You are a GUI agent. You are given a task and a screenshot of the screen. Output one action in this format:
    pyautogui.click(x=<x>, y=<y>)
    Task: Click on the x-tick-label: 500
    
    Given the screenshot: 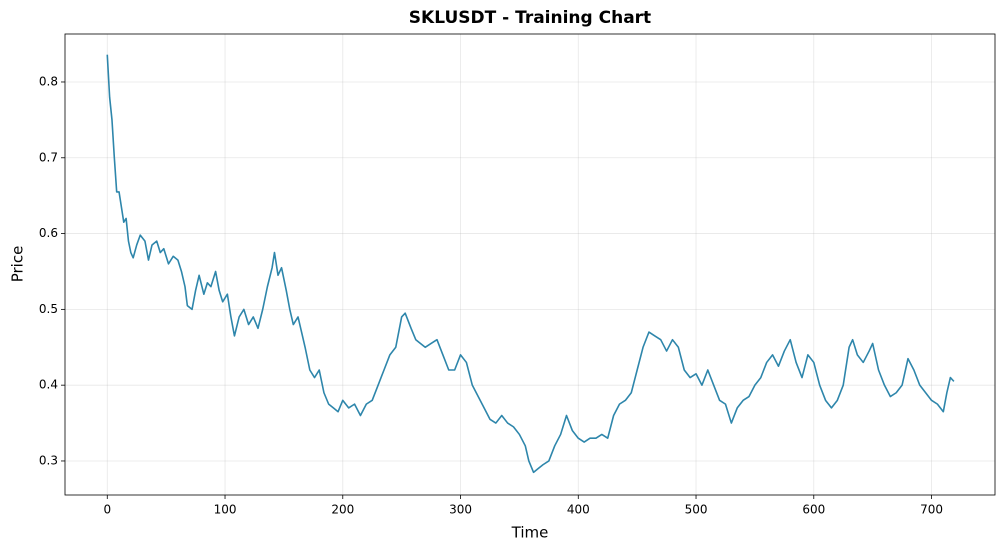 What is the action you would take?
    pyautogui.click(x=696, y=510)
    